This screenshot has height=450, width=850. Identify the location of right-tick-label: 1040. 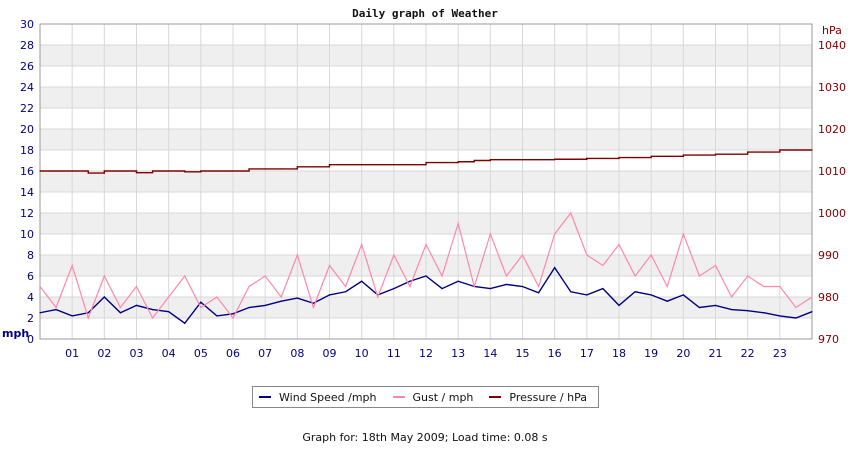
(832, 45).